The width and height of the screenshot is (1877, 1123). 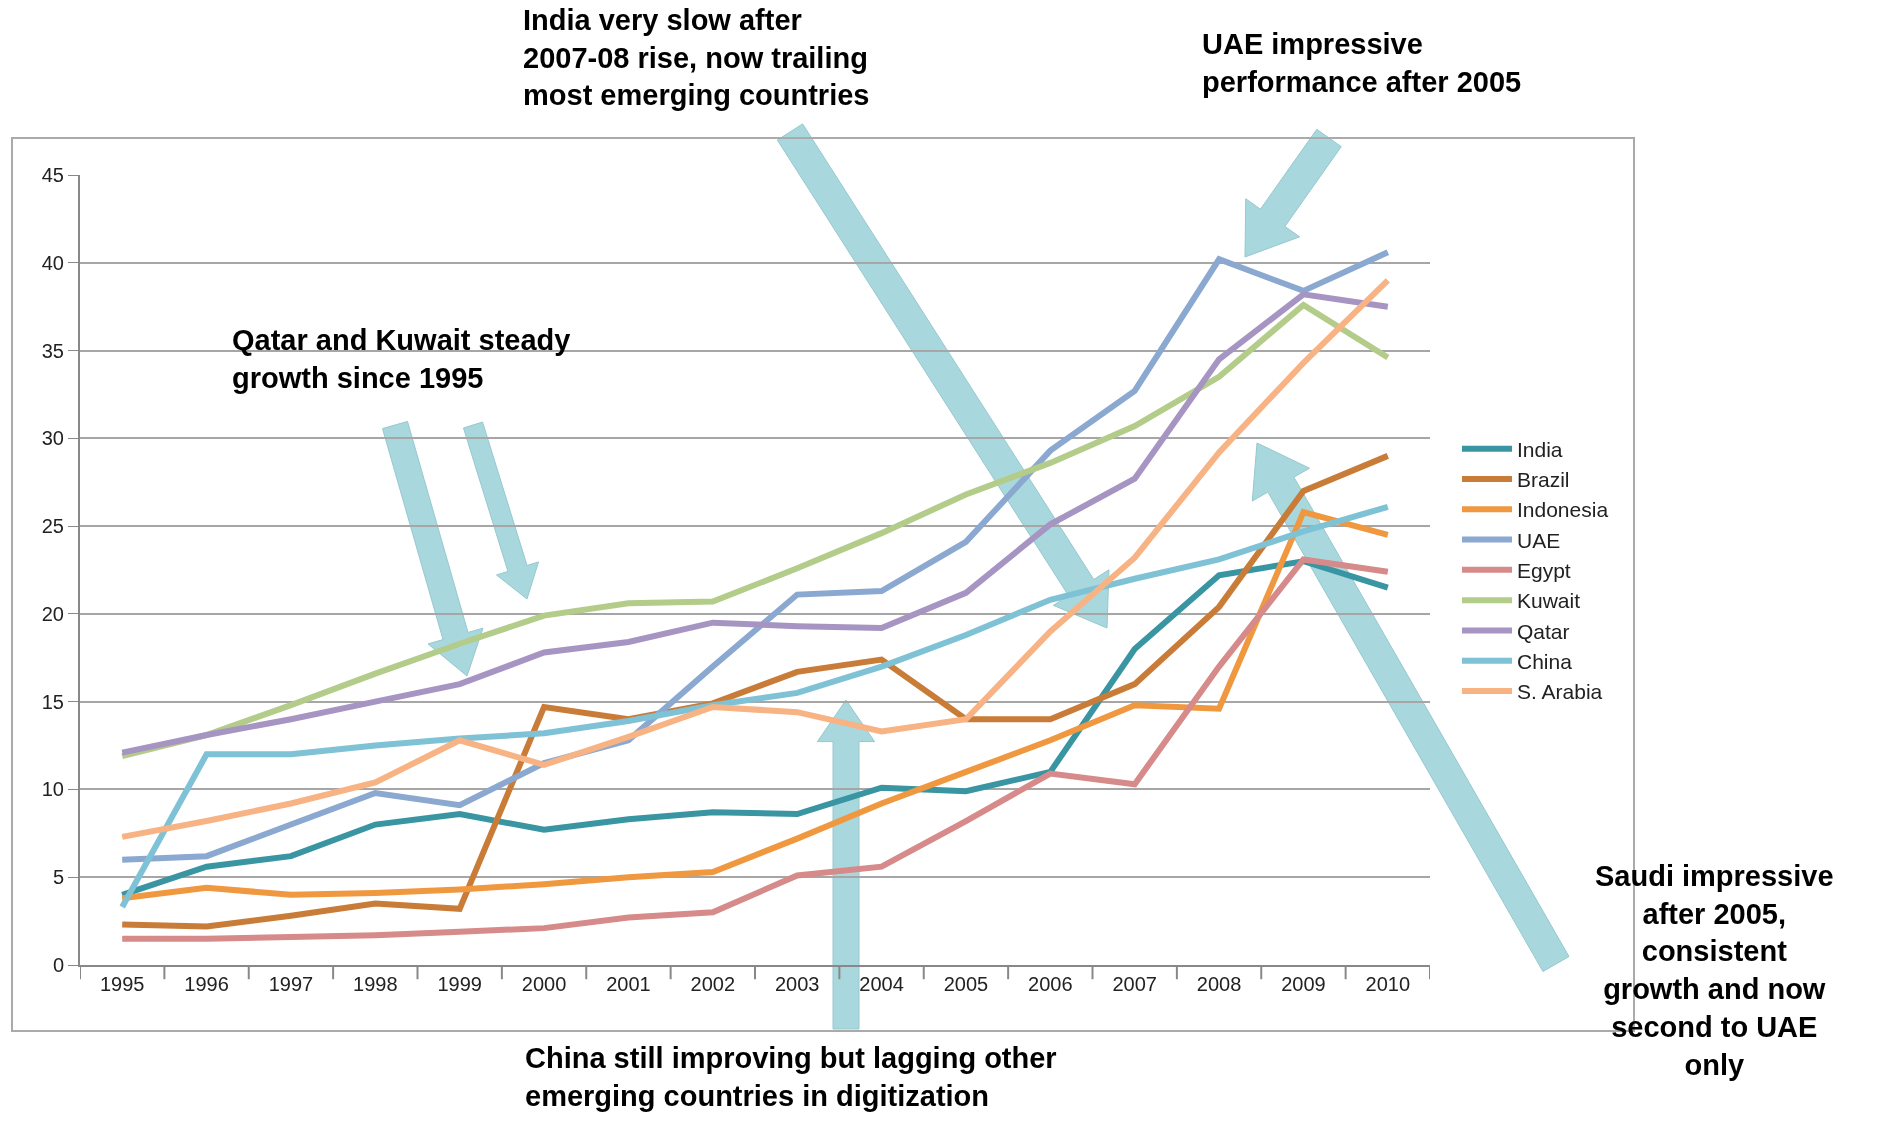 What do you see at coordinates (52, 438) in the screenshot?
I see `y-tick-label: 30` at bounding box center [52, 438].